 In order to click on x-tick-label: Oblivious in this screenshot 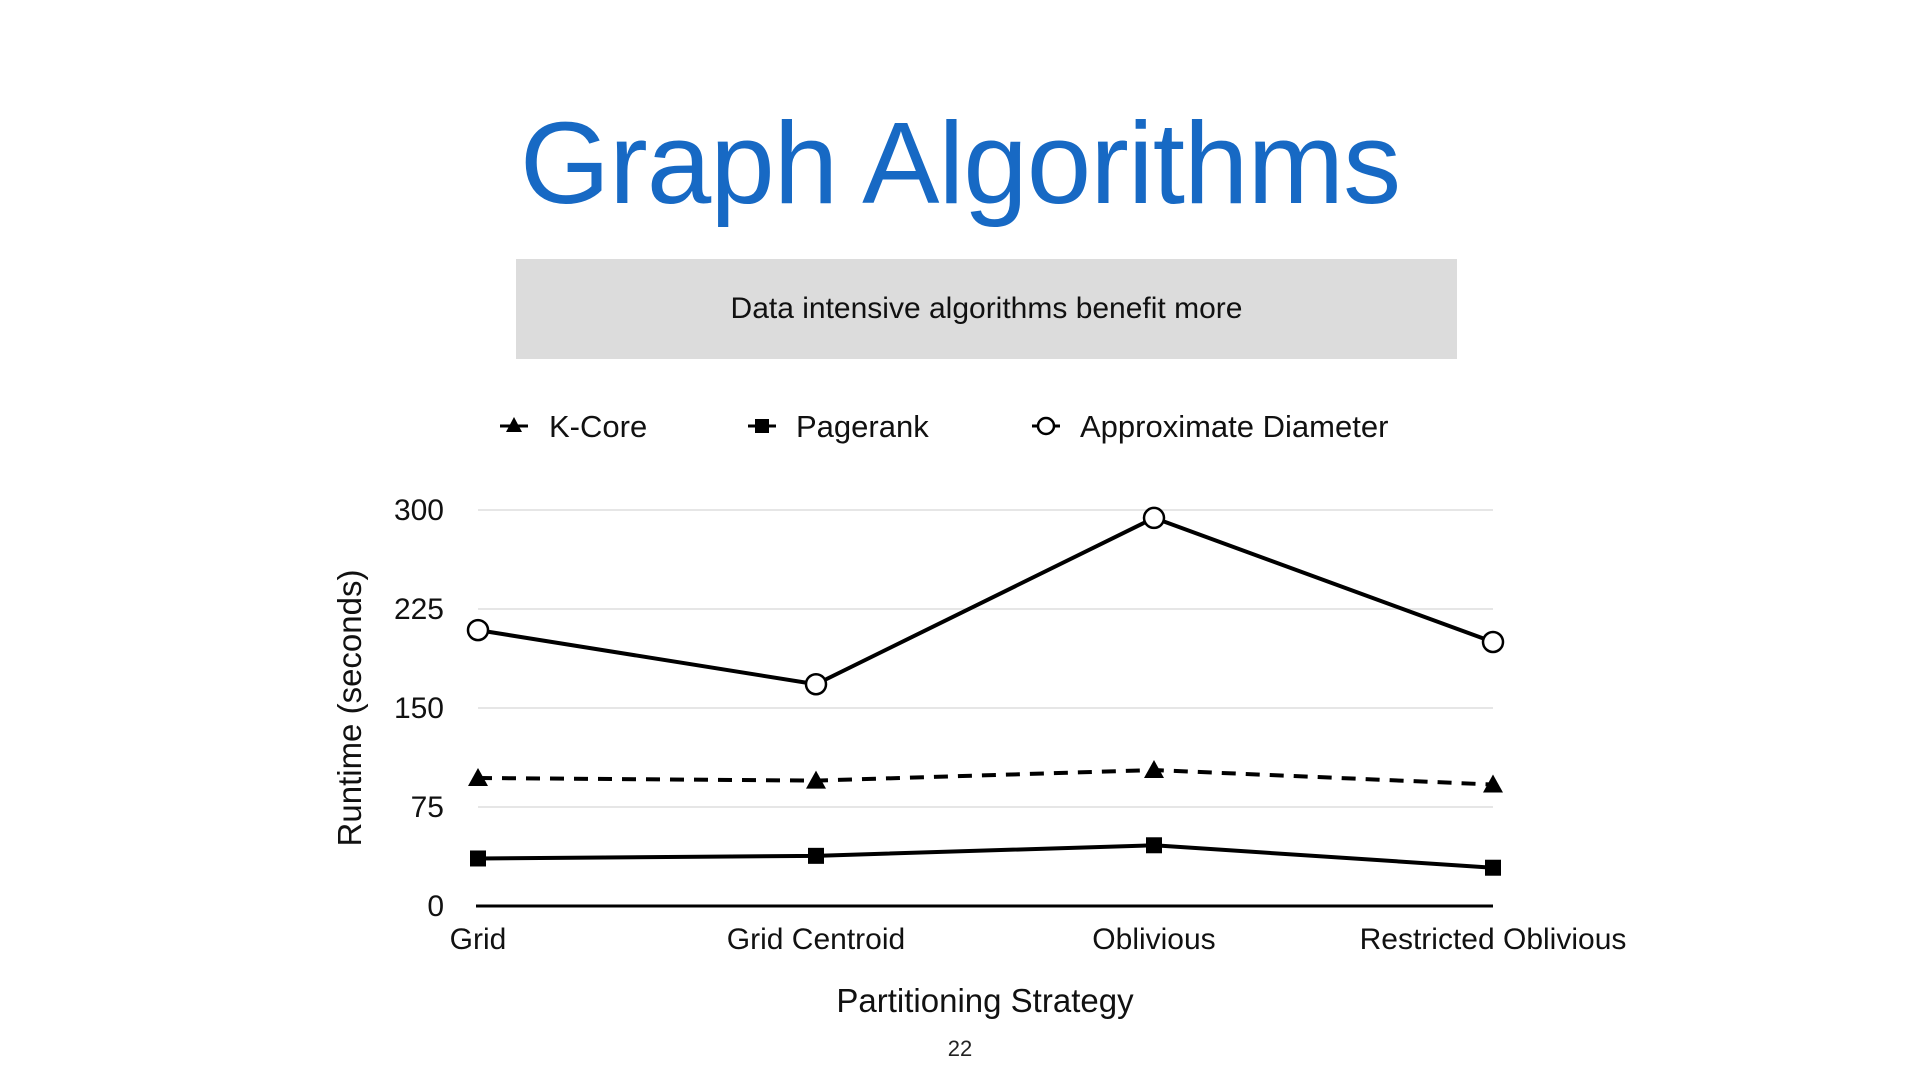, I will do `click(1153, 939)`.